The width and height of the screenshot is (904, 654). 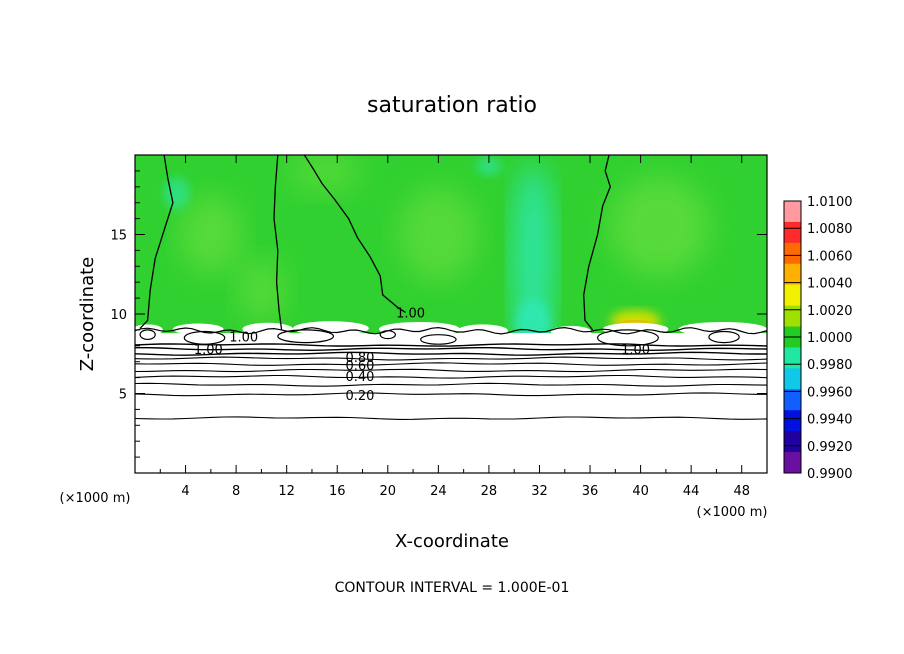 What do you see at coordinates (635, 350) in the screenshot?
I see `contour-label-3: 1.00` at bounding box center [635, 350].